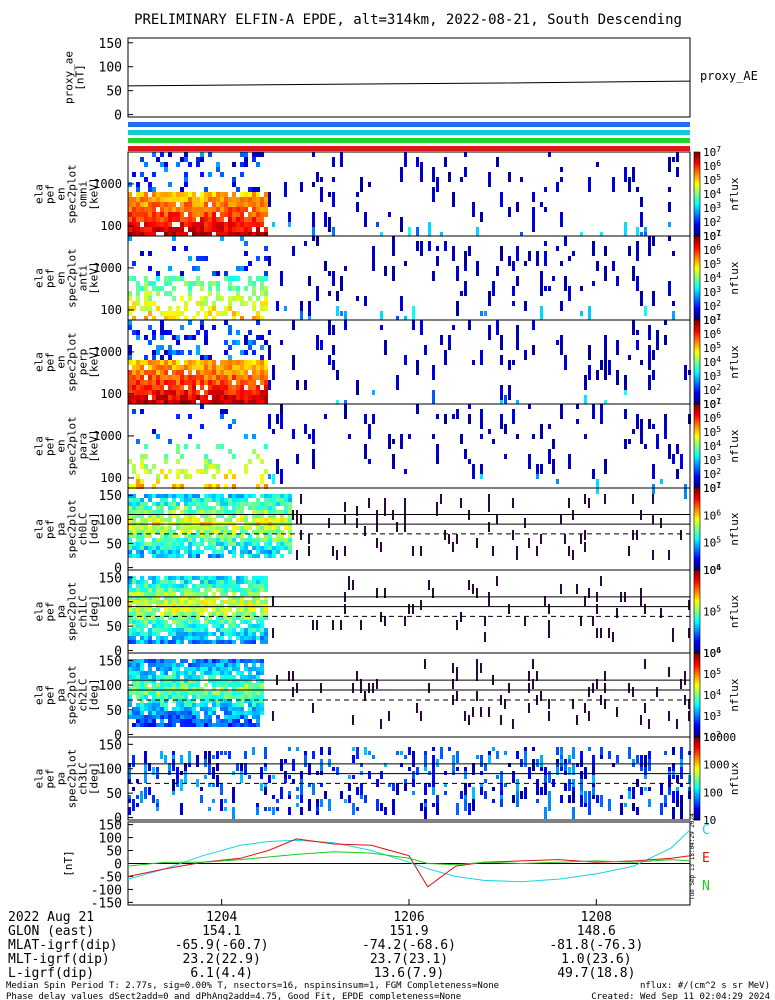 This screenshot has width=775, height=1000. Describe the element at coordinates (712, 404) in the screenshot. I see `energy-colorbar-tick-label: 107` at that location.